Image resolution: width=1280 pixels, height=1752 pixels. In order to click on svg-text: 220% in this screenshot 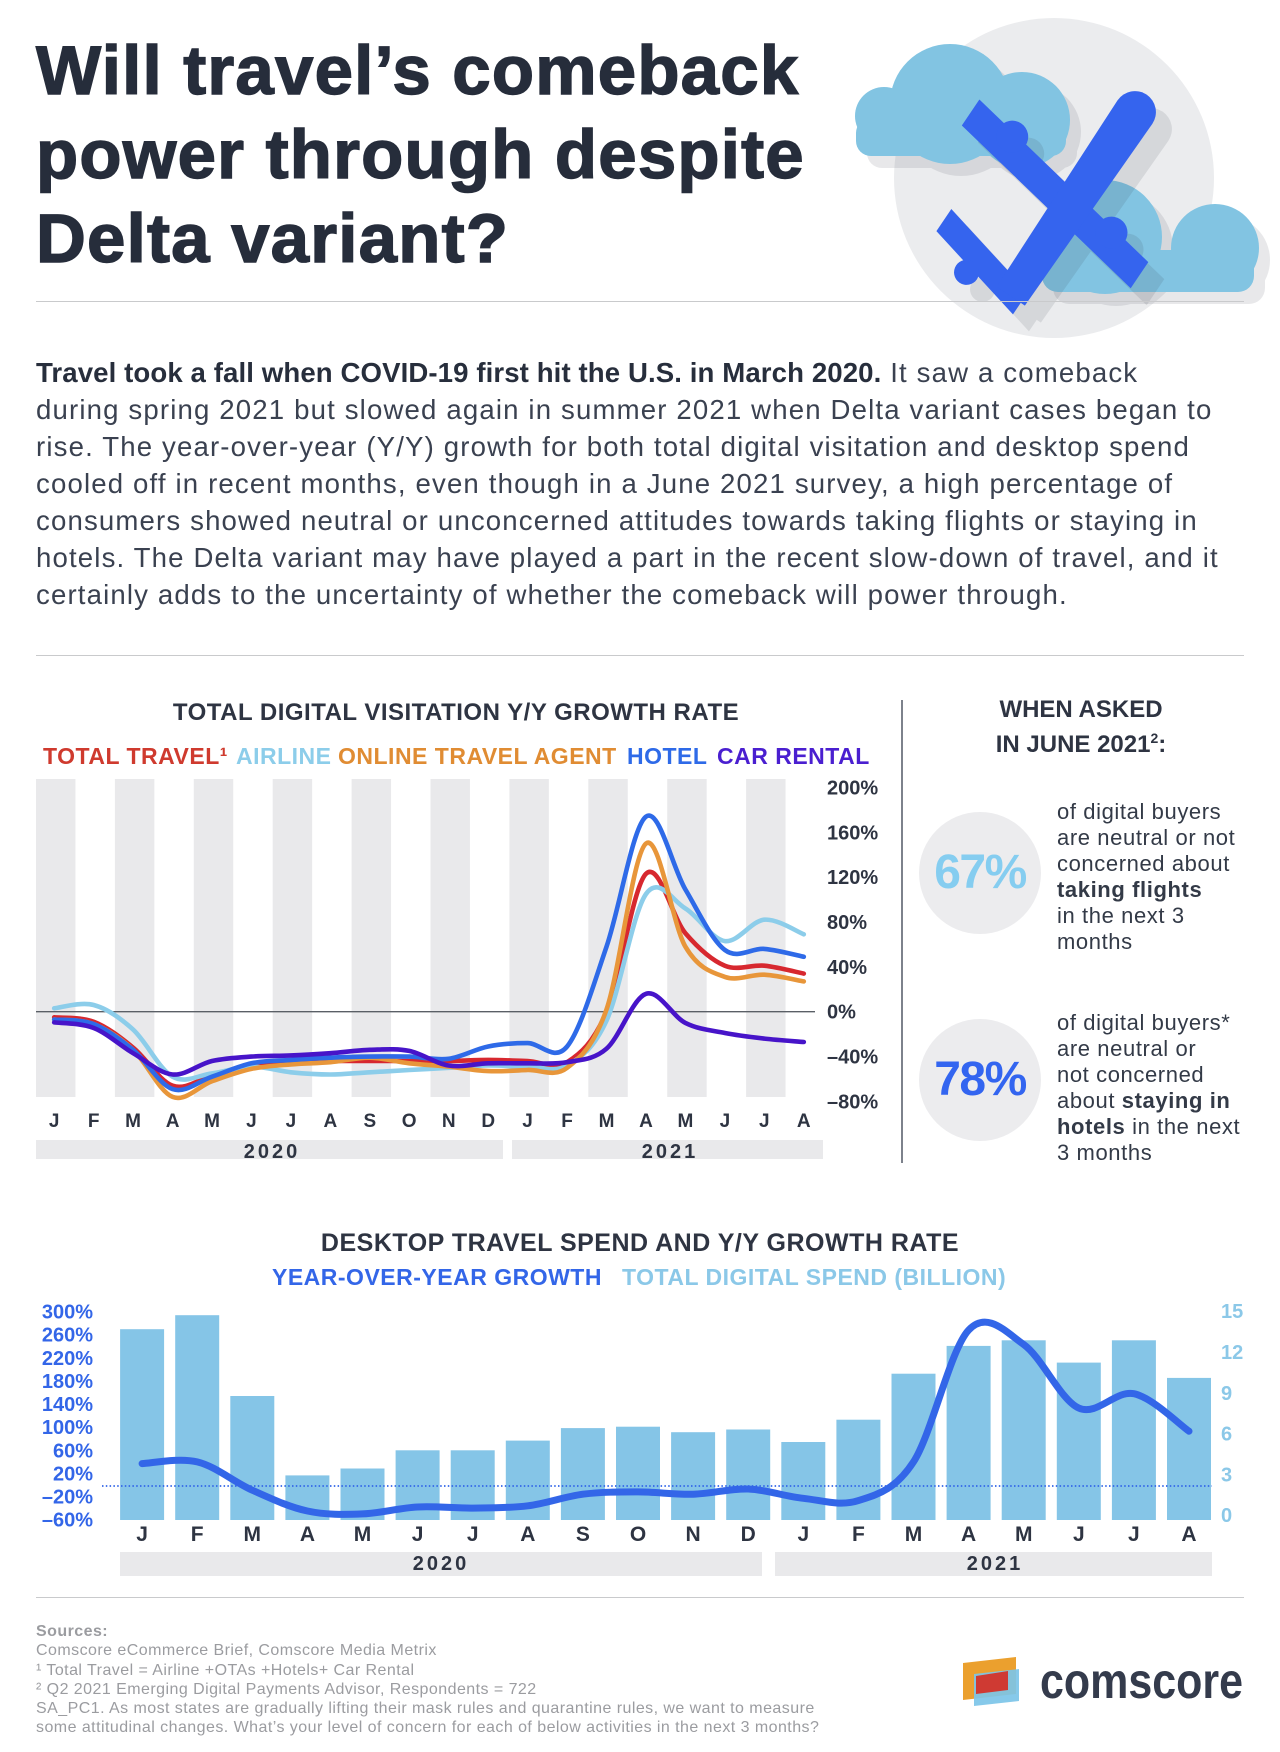, I will do `click(67, 1359)`.